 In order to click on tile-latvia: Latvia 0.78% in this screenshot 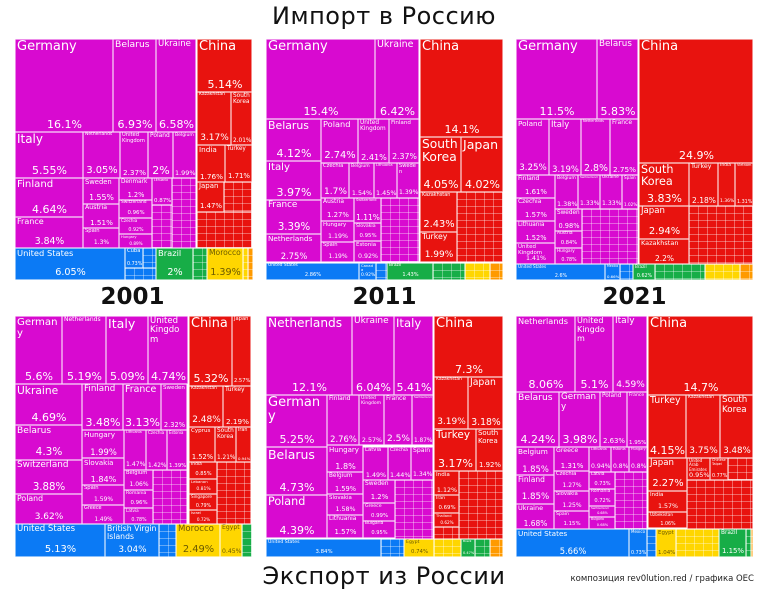, I will do `click(138, 516)`.